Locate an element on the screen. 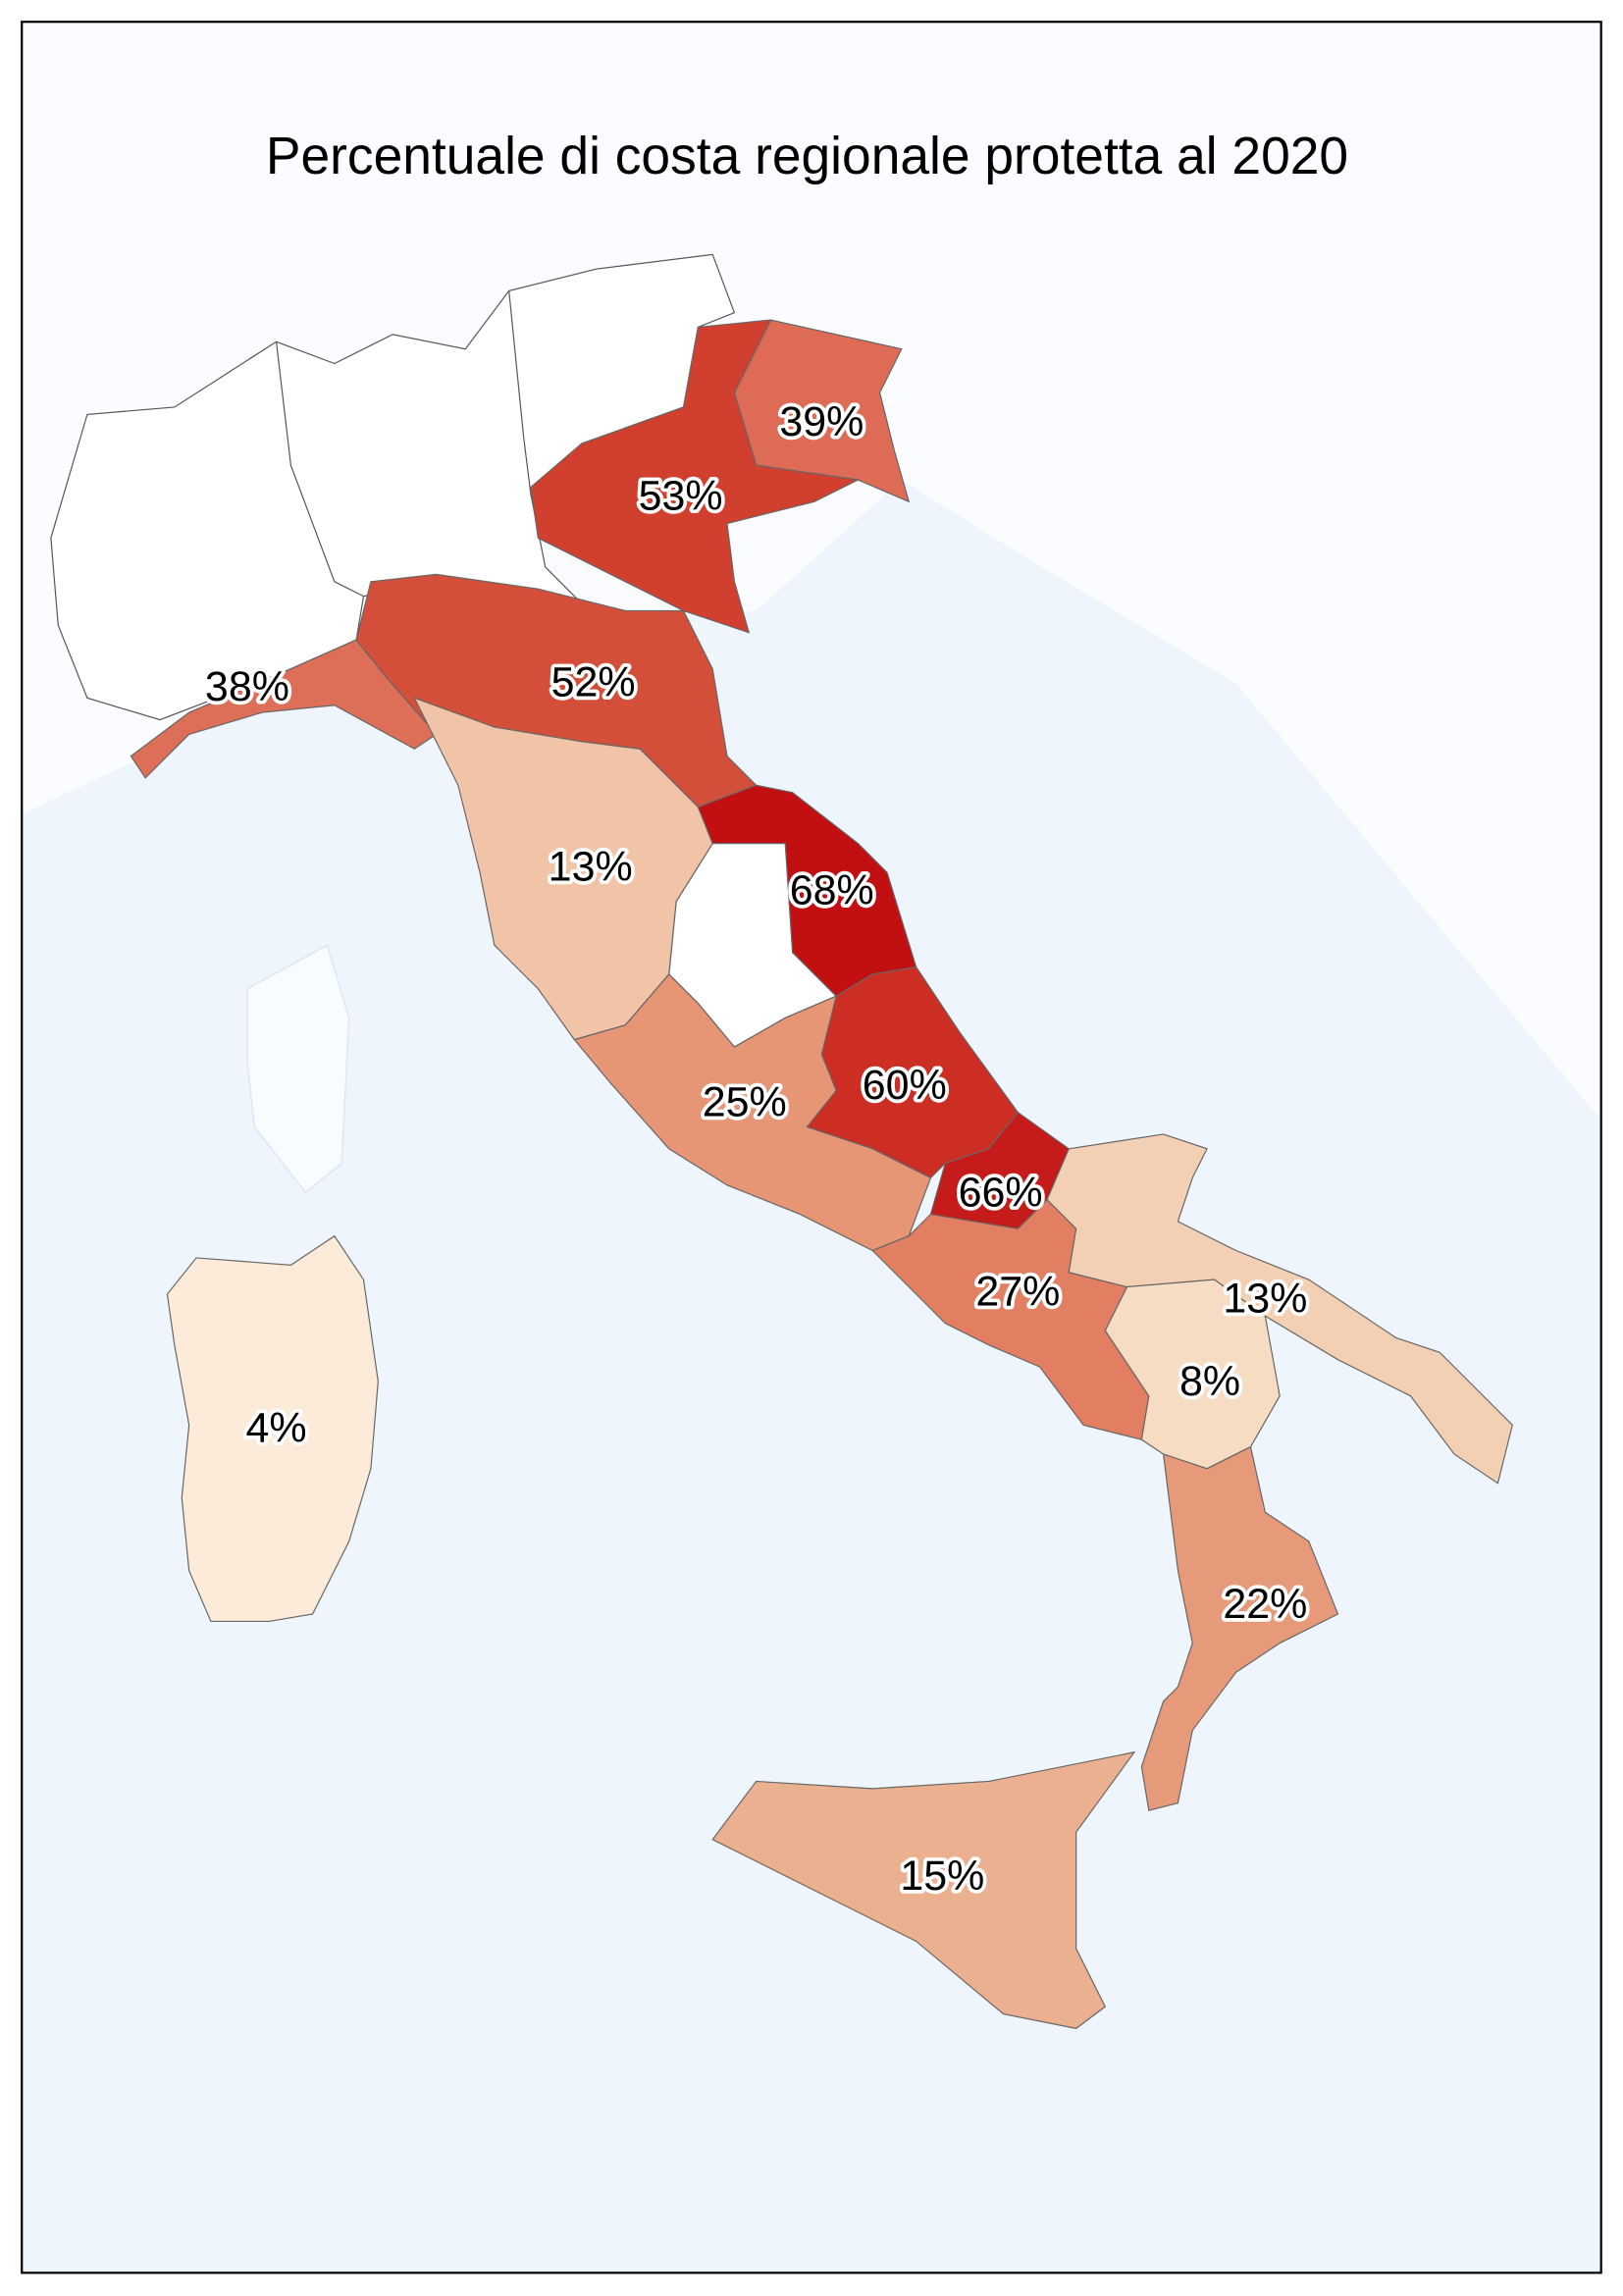 The width and height of the screenshot is (1623, 2296). region-label: 15% is located at coordinates (942, 1876).